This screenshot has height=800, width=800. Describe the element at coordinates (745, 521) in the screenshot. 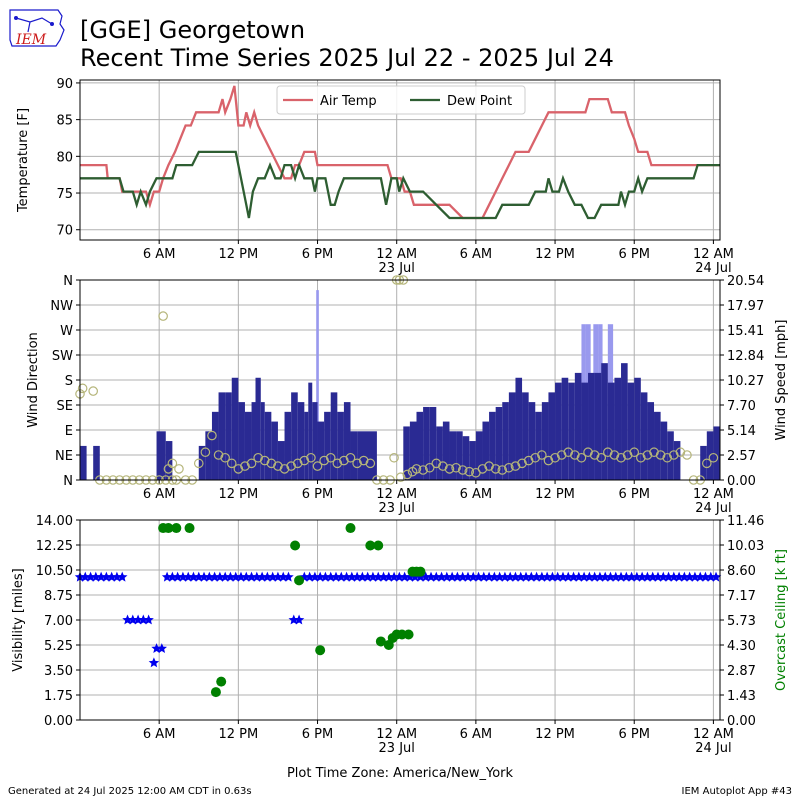

I see `y2-tick-label: 11.46` at that location.